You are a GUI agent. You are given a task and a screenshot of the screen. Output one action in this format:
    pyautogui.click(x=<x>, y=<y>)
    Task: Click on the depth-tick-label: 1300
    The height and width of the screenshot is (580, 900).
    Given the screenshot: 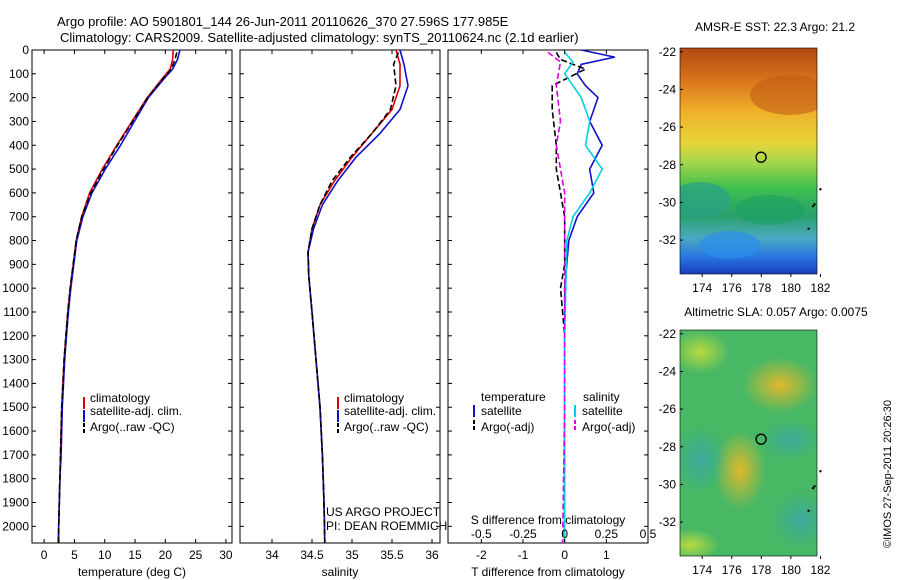 What is the action you would take?
    pyautogui.click(x=15, y=360)
    